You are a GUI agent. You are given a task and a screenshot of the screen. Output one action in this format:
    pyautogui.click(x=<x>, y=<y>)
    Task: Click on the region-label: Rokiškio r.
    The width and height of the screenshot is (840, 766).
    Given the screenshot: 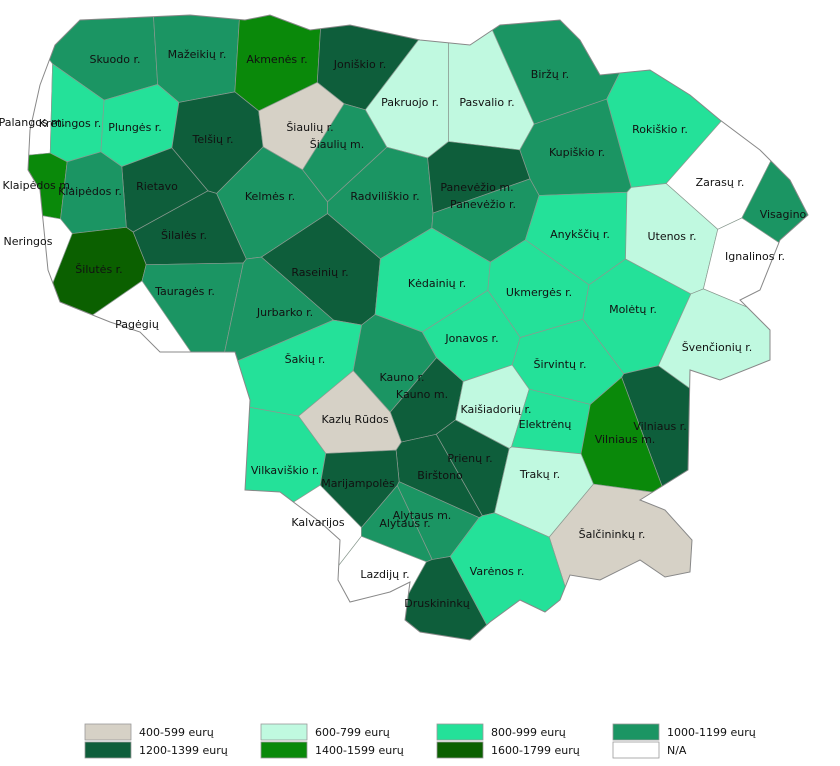 What is the action you would take?
    pyautogui.click(x=660, y=129)
    